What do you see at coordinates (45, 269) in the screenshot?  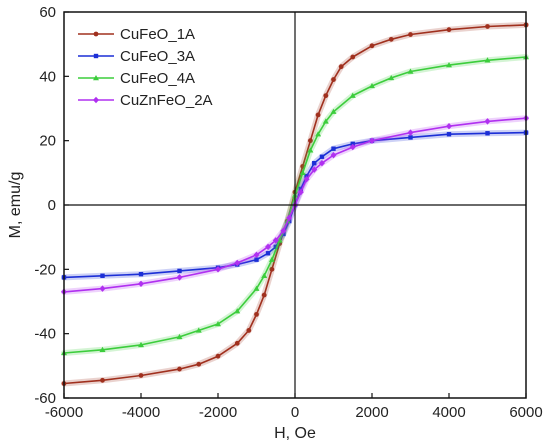 I see `y-tick-label: -20` at bounding box center [45, 269].